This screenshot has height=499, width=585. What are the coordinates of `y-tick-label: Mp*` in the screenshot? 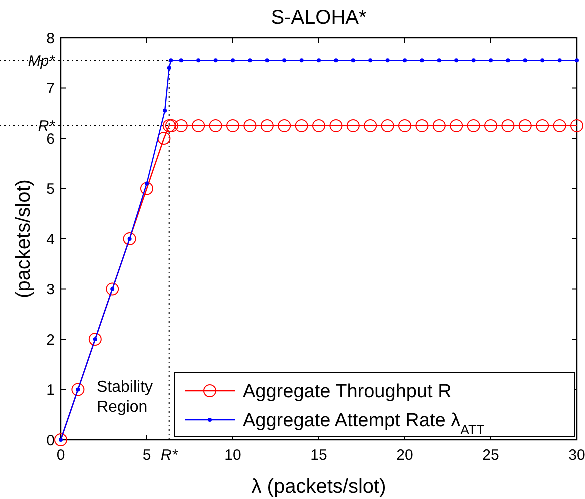 It's located at (42, 61).